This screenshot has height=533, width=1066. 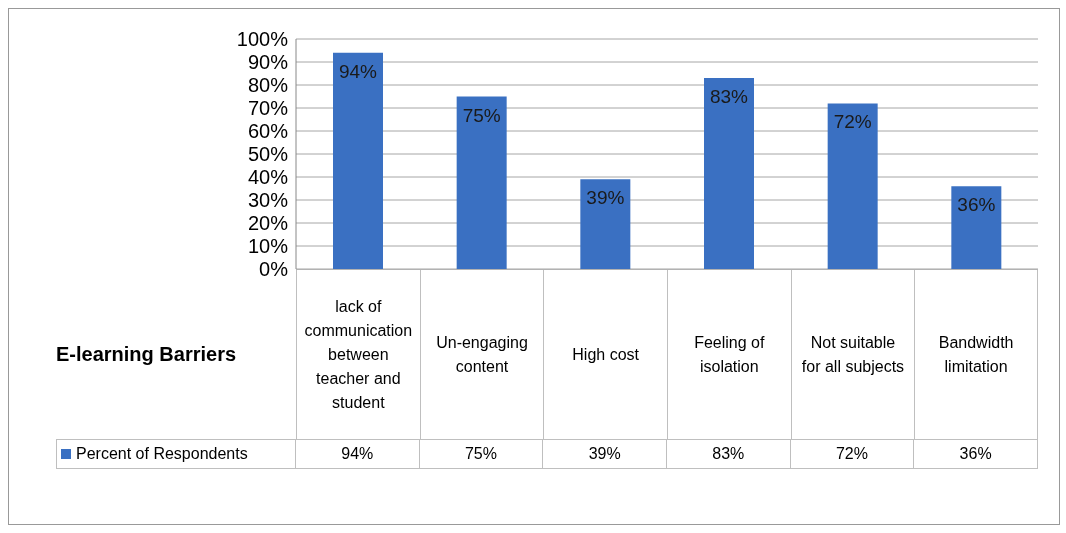 What do you see at coordinates (268, 223) in the screenshot?
I see `y-tick-label: 20%` at bounding box center [268, 223].